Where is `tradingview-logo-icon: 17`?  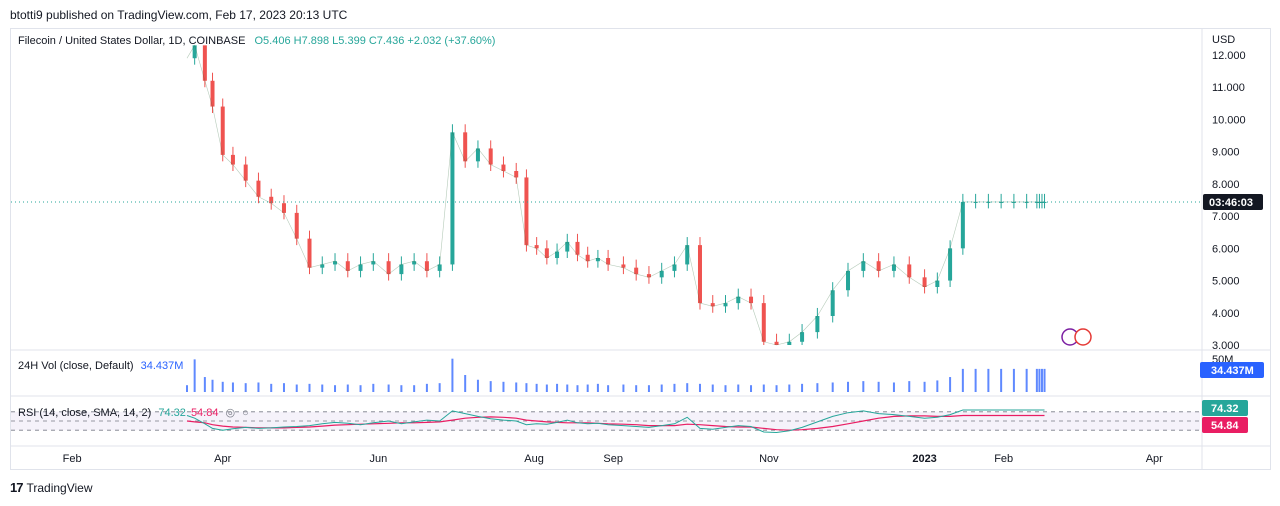 tradingview-logo-icon: 17 is located at coordinates (17, 487).